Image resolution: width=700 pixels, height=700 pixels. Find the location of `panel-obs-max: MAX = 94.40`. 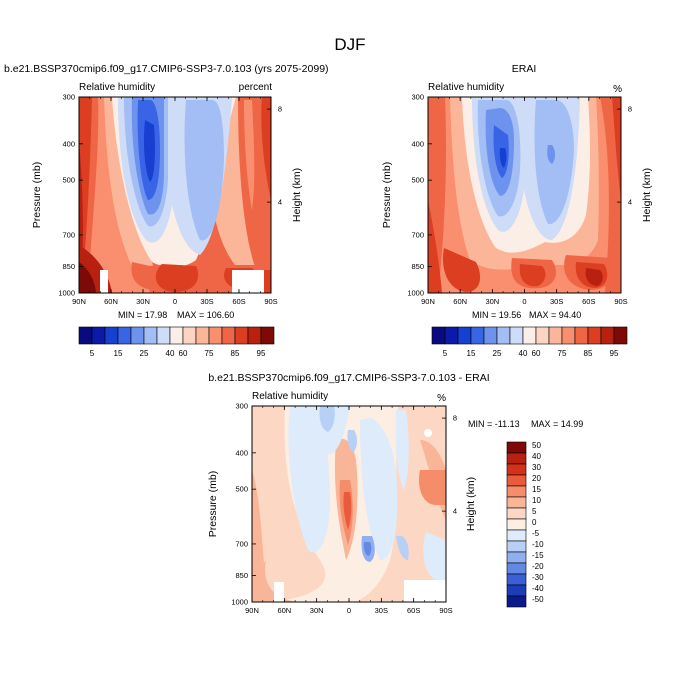

panel-obs-max: MAX = 94.40 is located at coordinates (555, 315).